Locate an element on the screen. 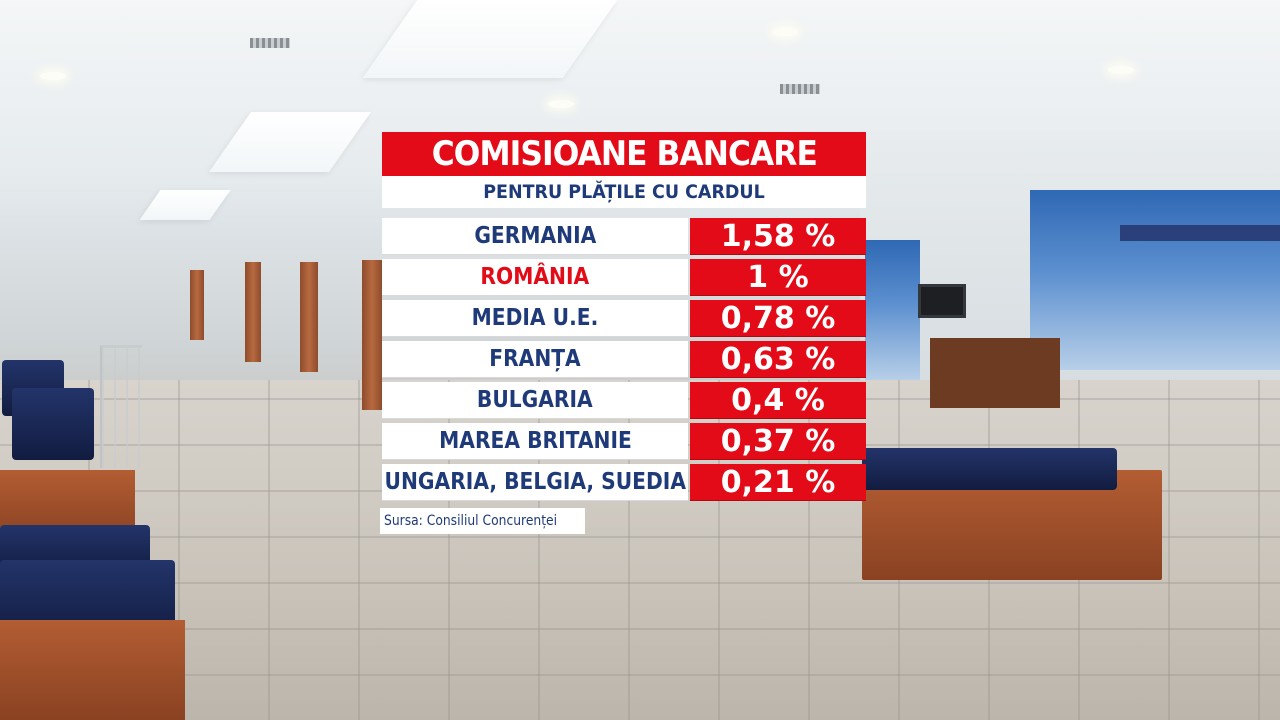 This screenshot has height=720, width=1280. country-label: FRANȚA is located at coordinates (535, 359).